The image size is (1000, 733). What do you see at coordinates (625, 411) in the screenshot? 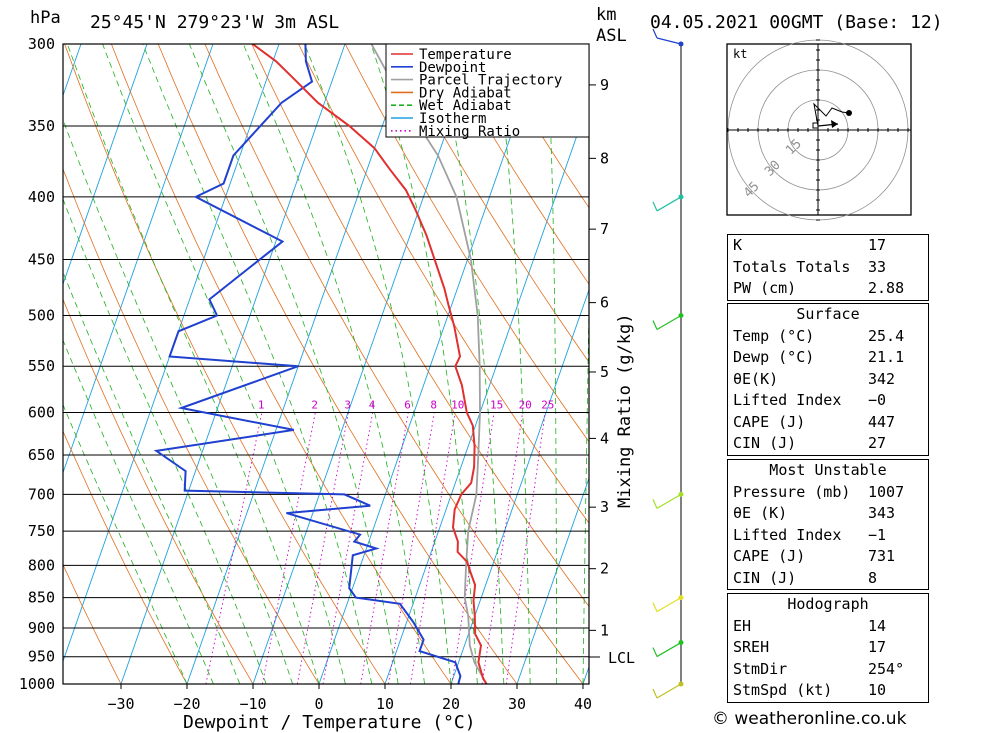
I see `mixing-ratio-axis-title: Mixing Ratio (g/kg)` at bounding box center [625, 411].